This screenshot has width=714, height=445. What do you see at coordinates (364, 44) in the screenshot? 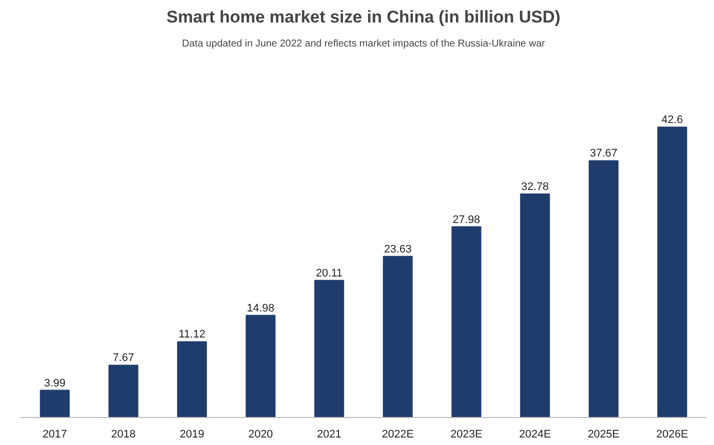
I see `chart-subtitle: Data updated in June 2022 and reflects market impacts of the Russia-Ukraine war` at bounding box center [364, 44].